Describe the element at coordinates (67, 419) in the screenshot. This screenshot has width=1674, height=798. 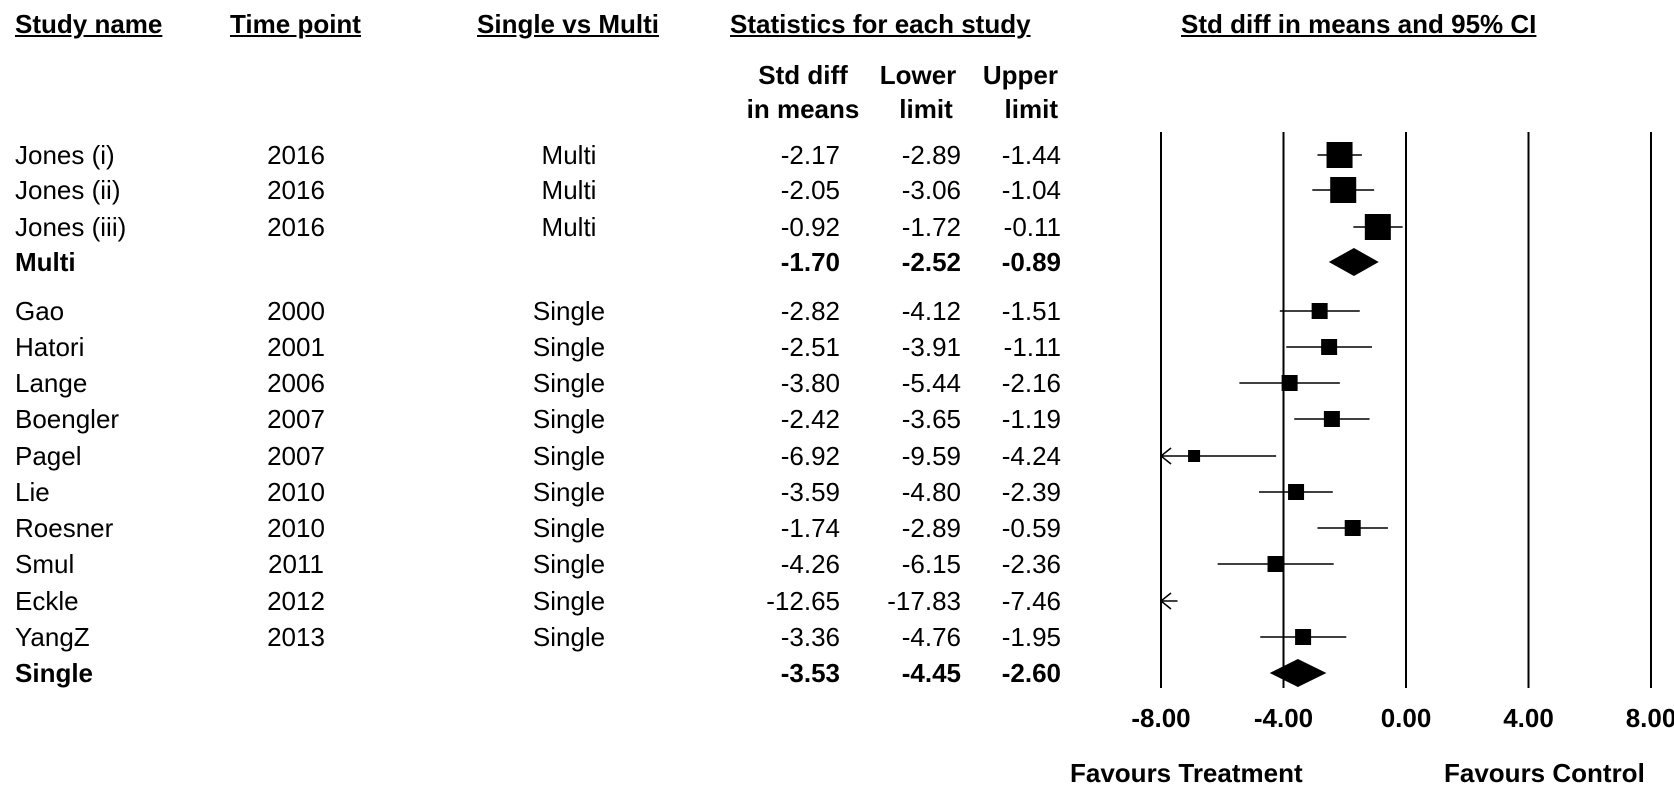
I see `study-name-cell: Boengler` at that location.